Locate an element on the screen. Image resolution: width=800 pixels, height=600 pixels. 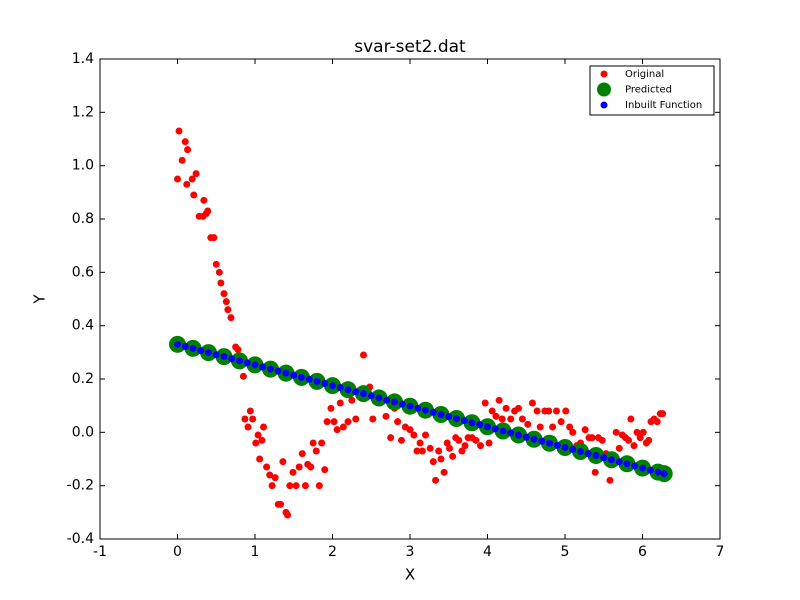
y-tick-label: 0.4 is located at coordinates (83, 326).